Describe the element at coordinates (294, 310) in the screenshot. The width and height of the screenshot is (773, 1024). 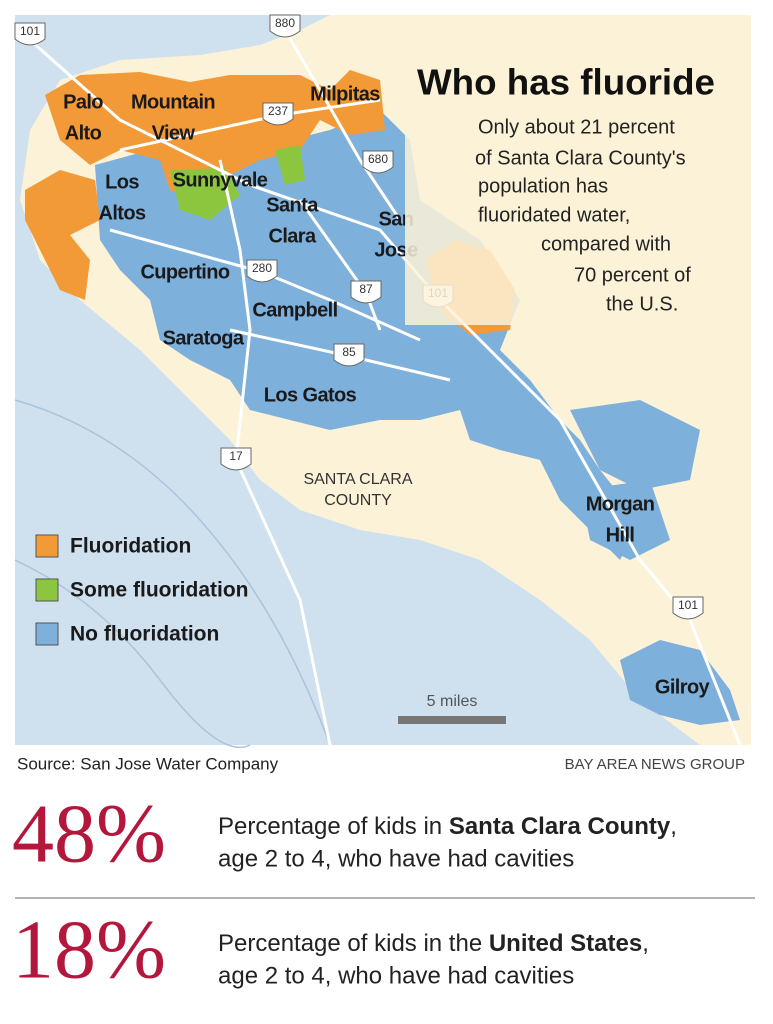
I see `place-label: Campbell` at that location.